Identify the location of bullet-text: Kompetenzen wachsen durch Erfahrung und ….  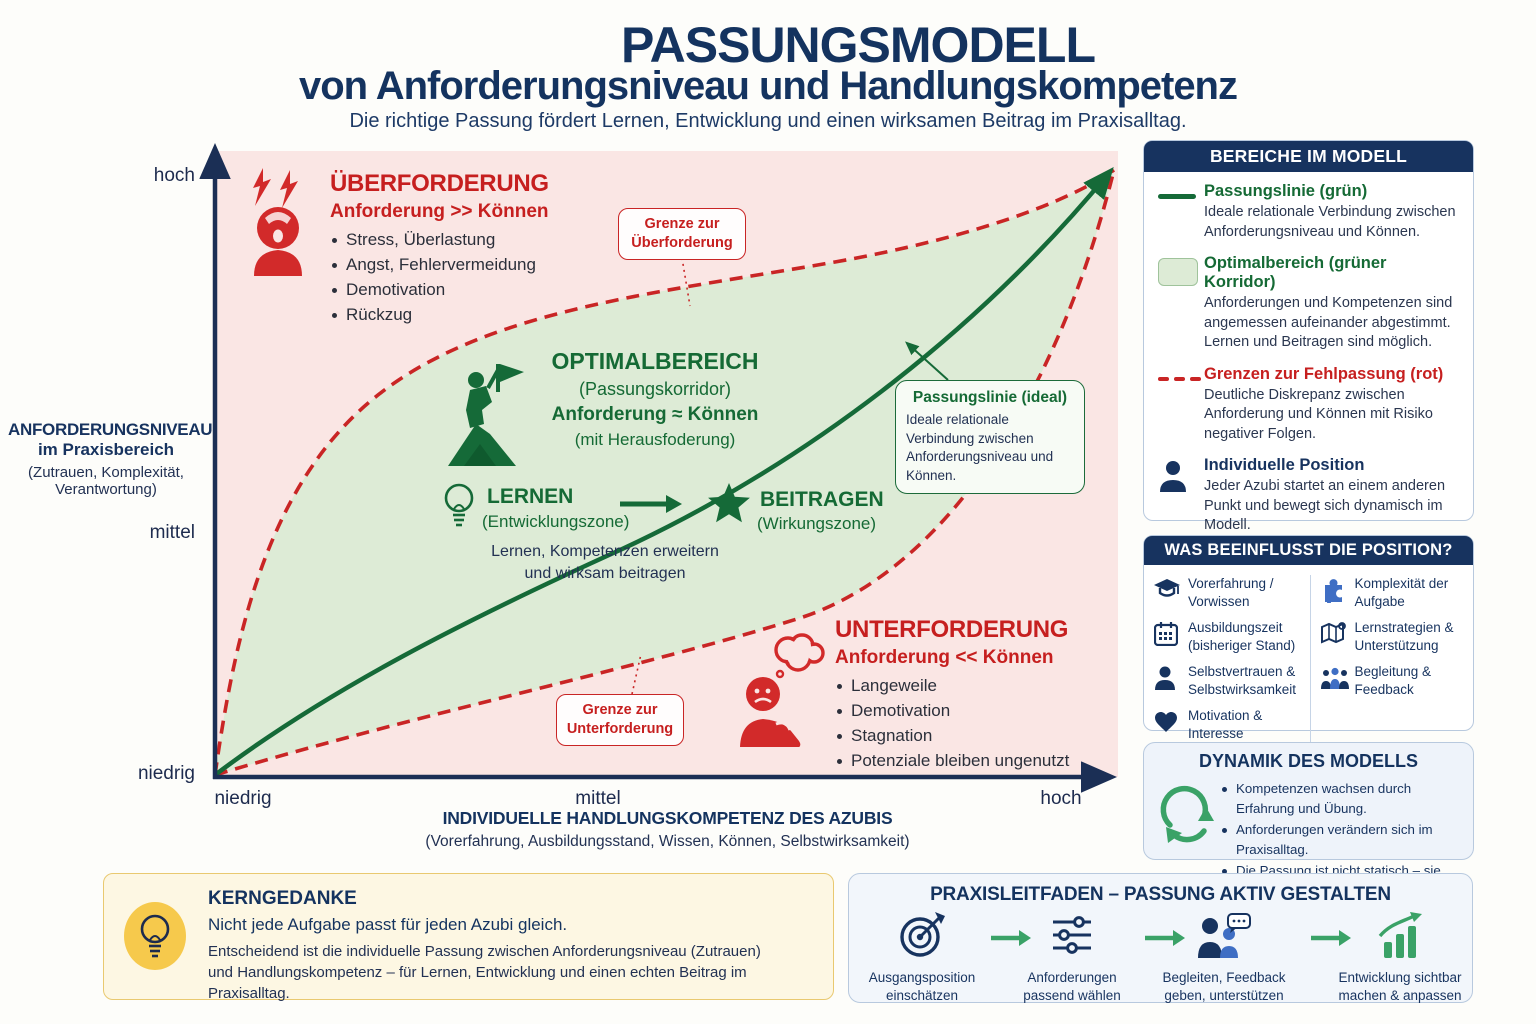
(1324, 798).